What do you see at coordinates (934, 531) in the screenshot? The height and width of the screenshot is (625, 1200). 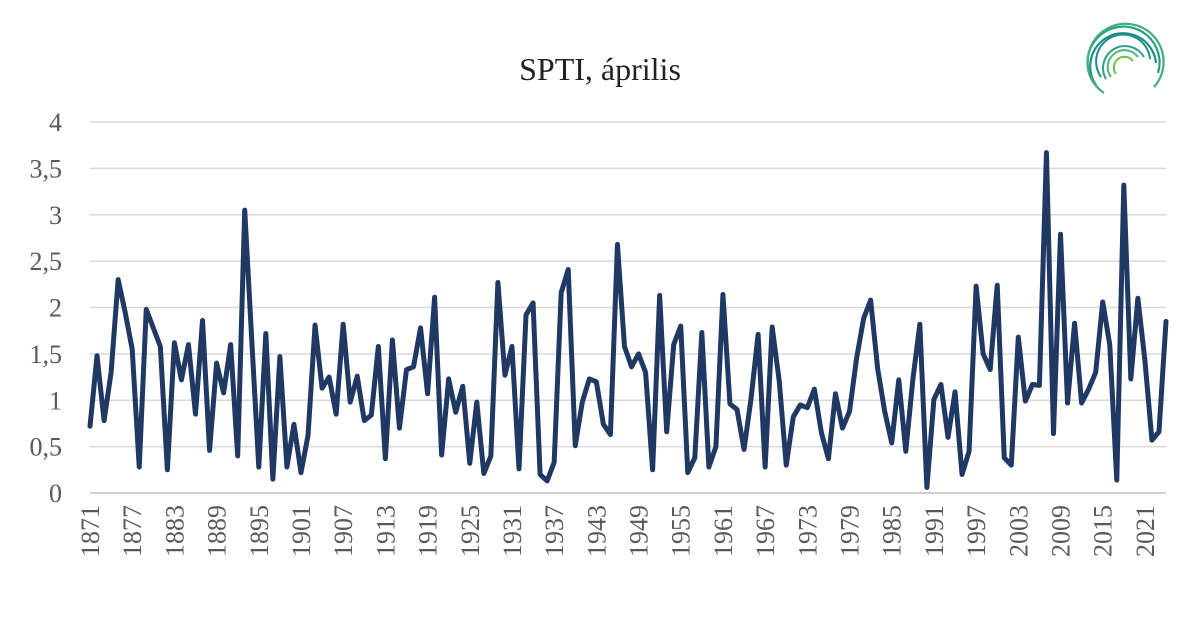 I see `x-tick-label: 1991` at bounding box center [934, 531].